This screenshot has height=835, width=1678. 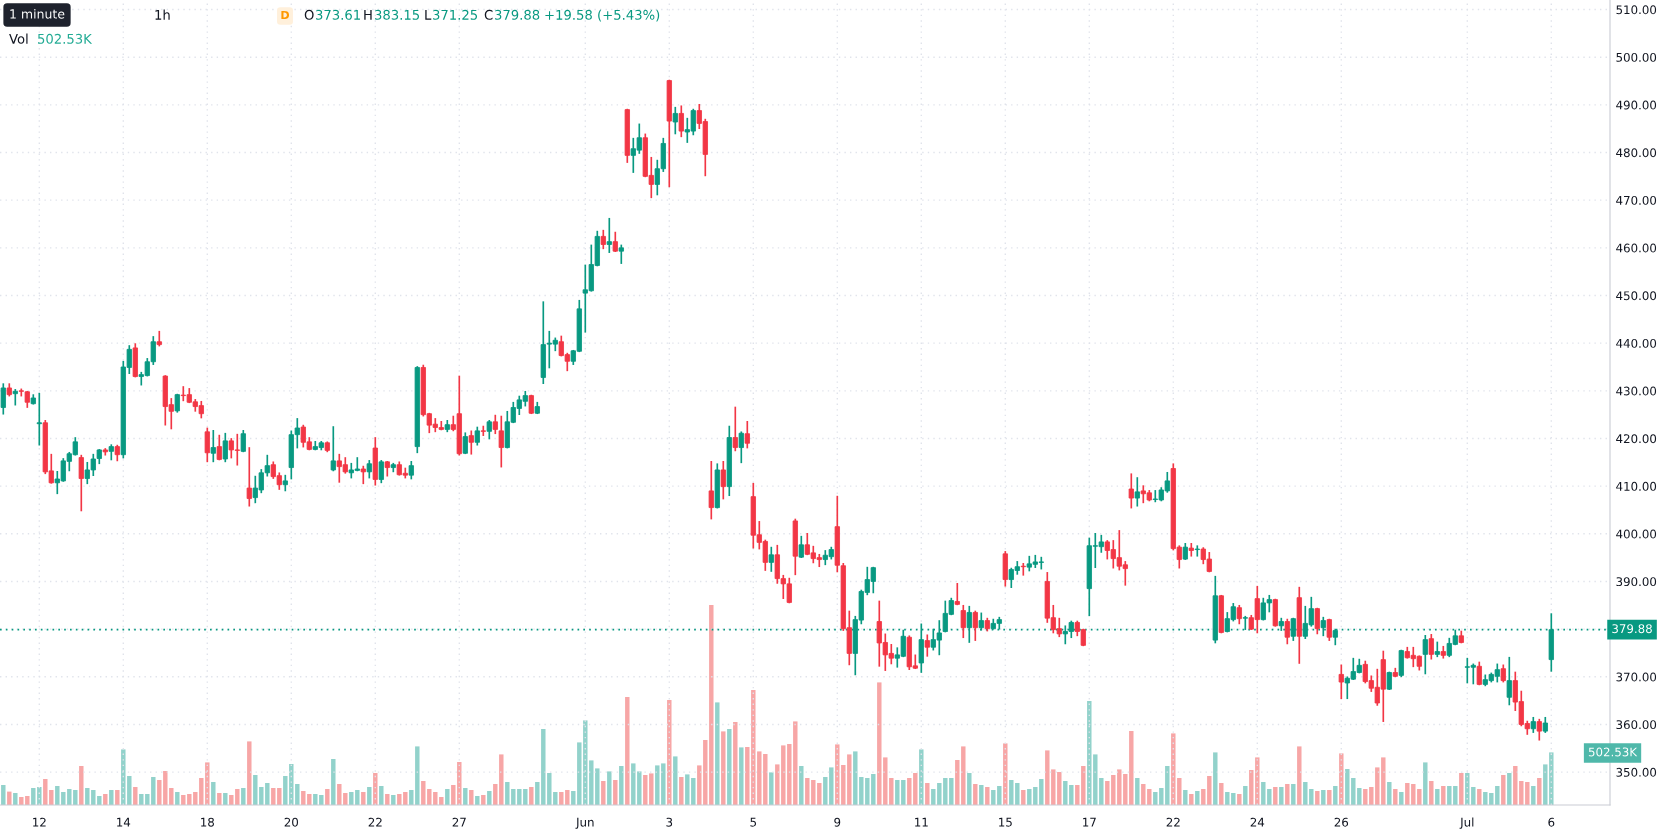 What do you see at coordinates (65, 38) in the screenshot?
I see `annotation: 502.53K` at bounding box center [65, 38].